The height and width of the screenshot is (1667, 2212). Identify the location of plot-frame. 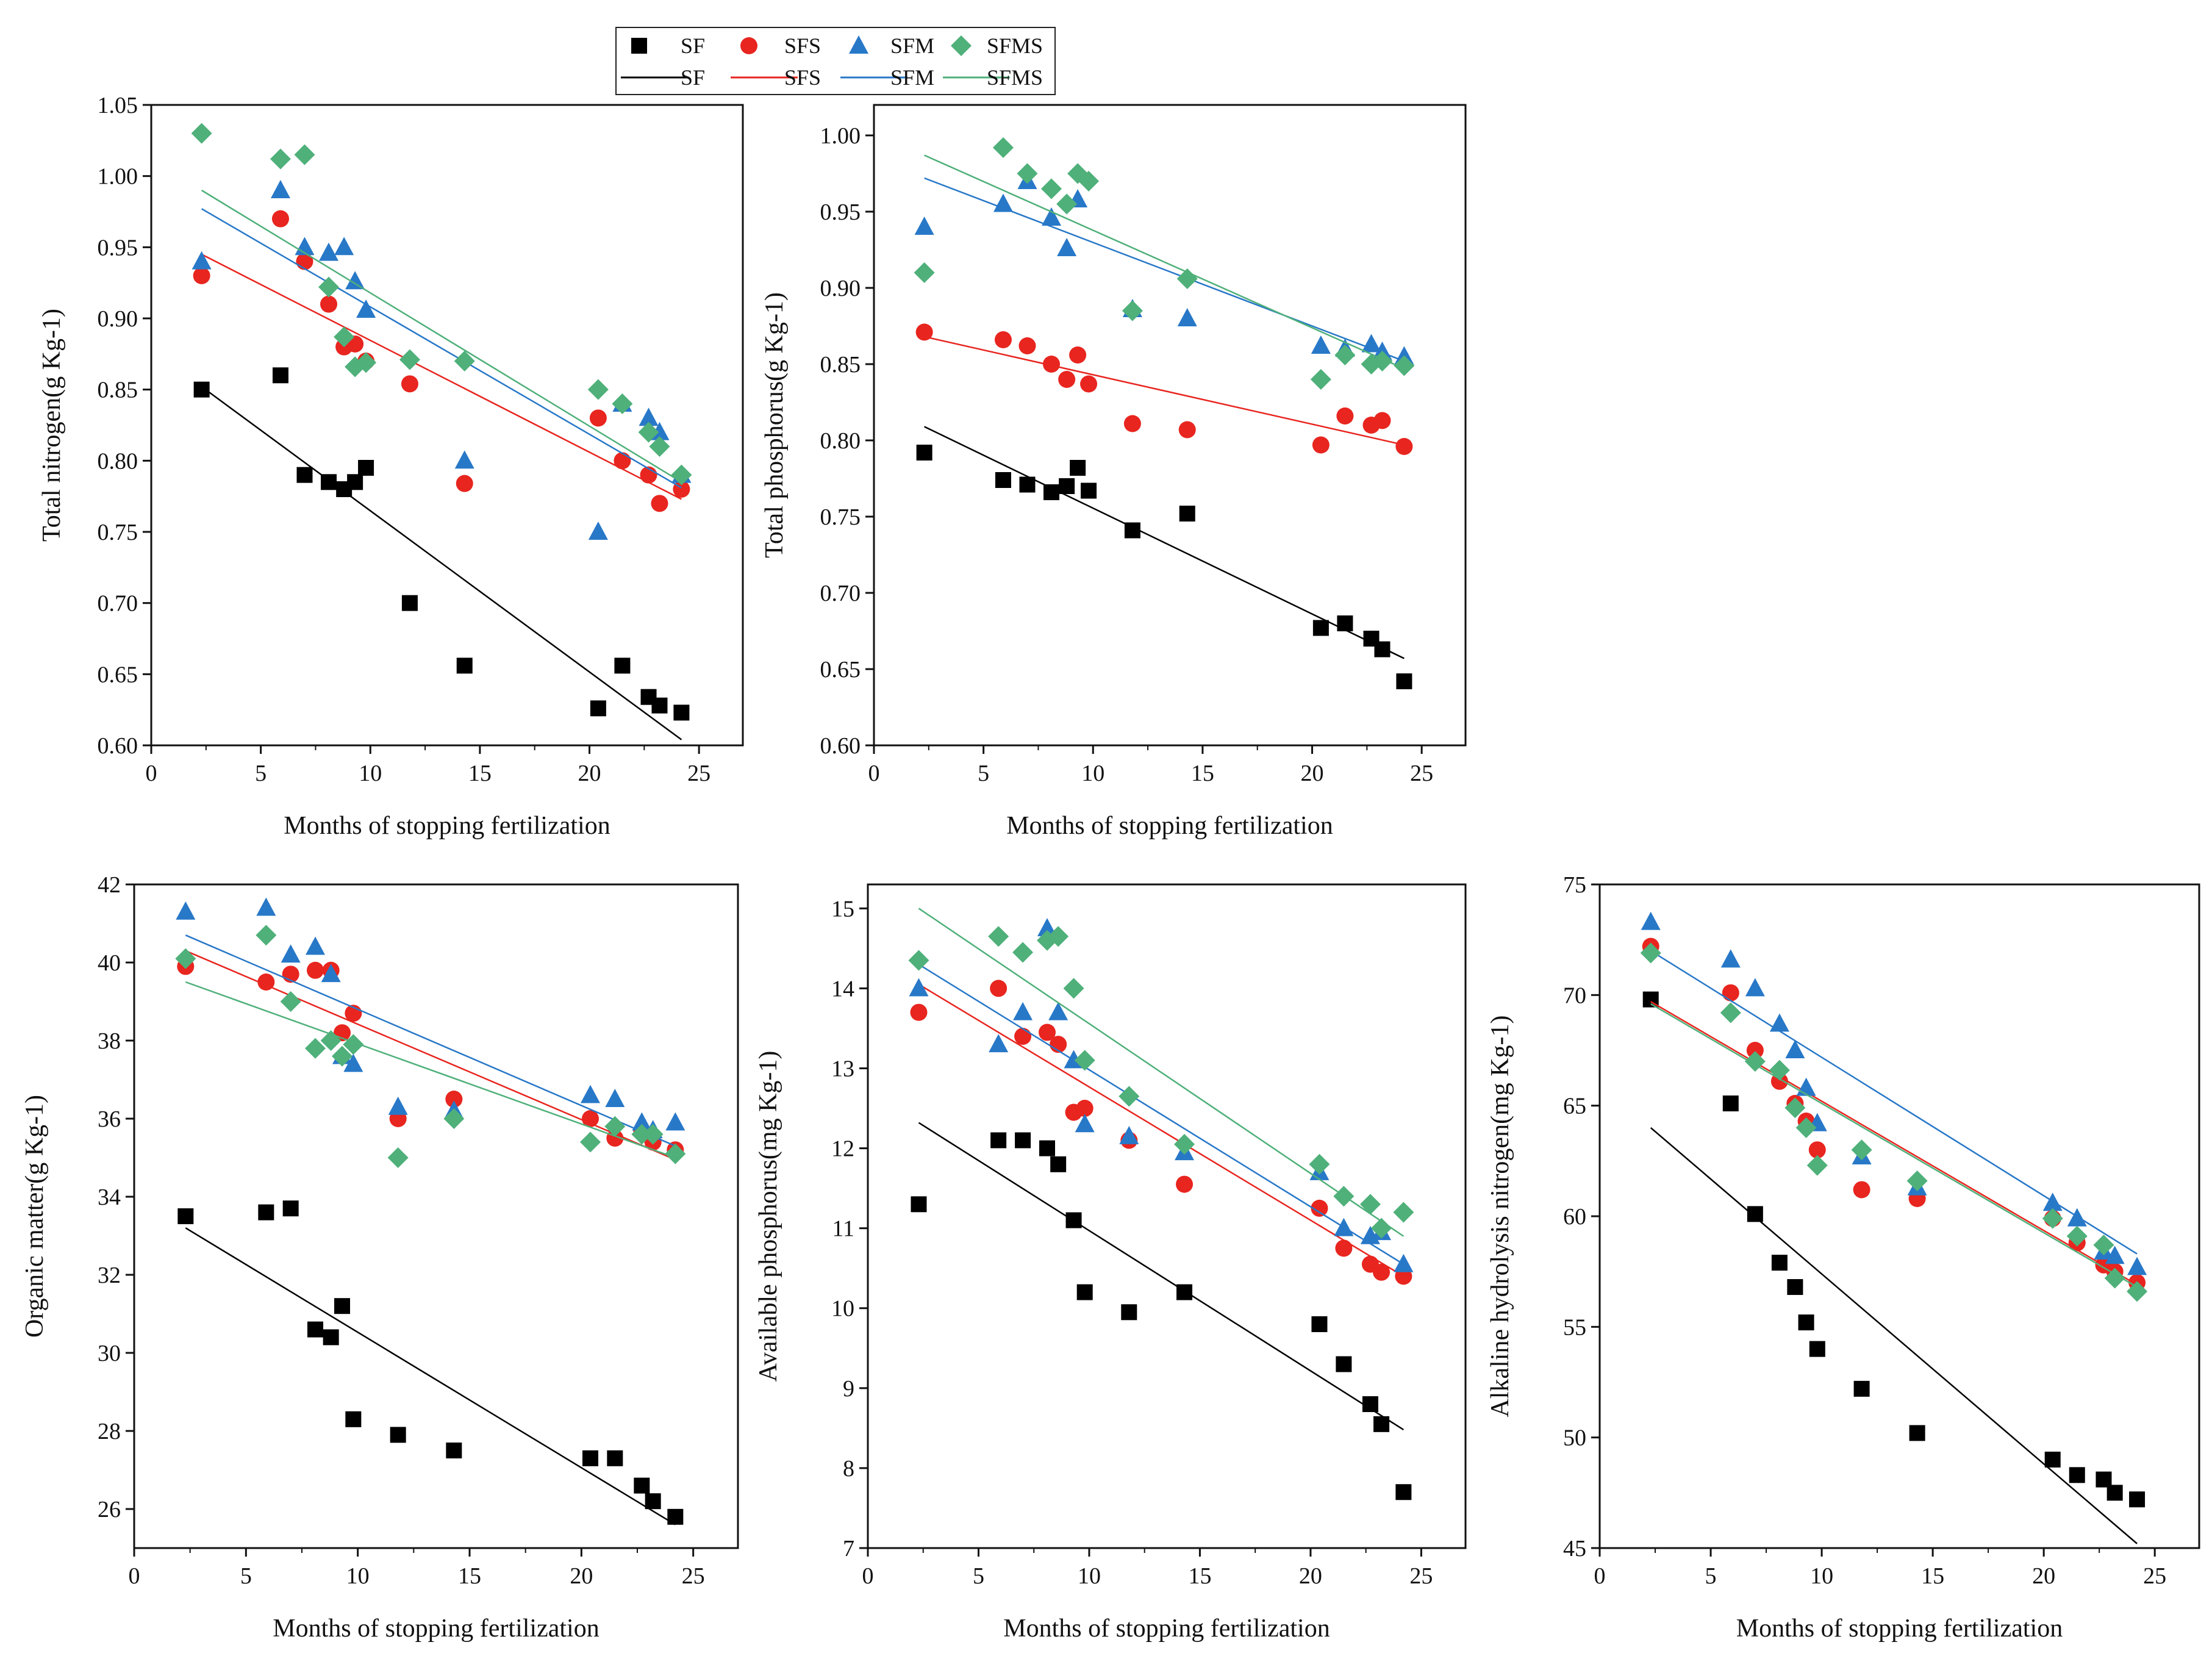
(1167, 1216).